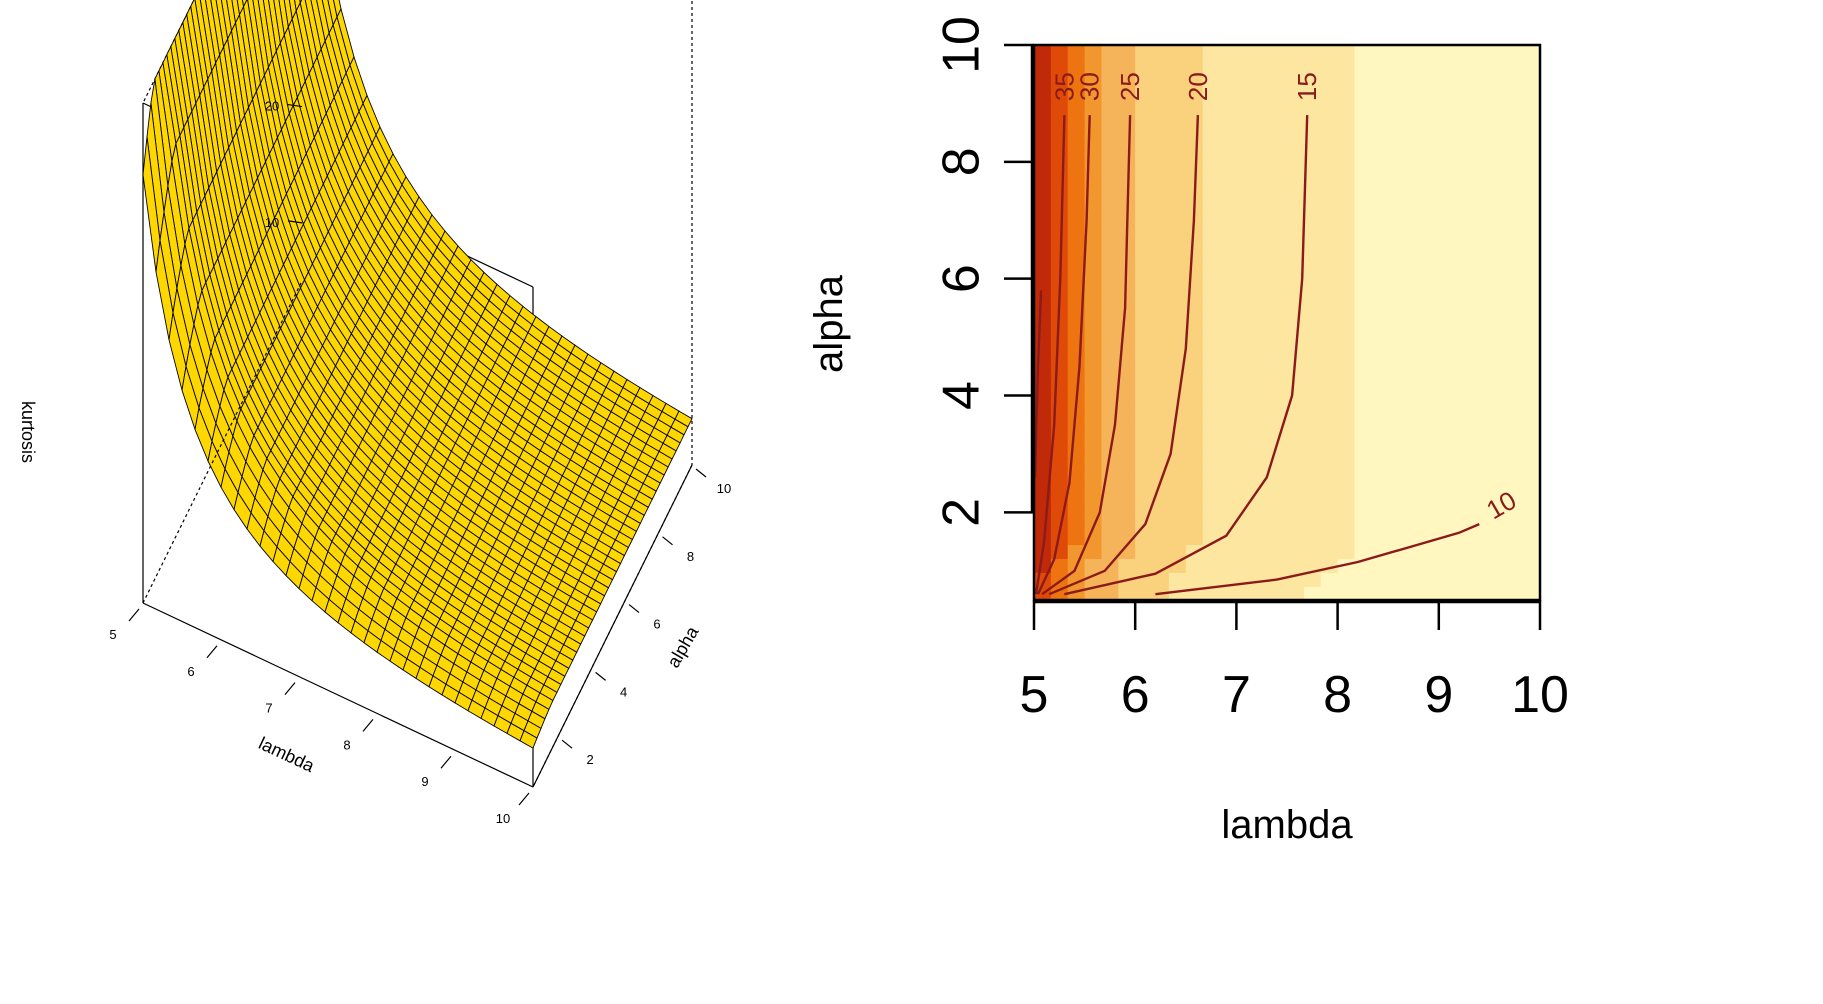 This screenshot has height=1004, width=1823. Describe the element at coordinates (701, 473) in the screenshot. I see `persp-alpha-tick` at that location.